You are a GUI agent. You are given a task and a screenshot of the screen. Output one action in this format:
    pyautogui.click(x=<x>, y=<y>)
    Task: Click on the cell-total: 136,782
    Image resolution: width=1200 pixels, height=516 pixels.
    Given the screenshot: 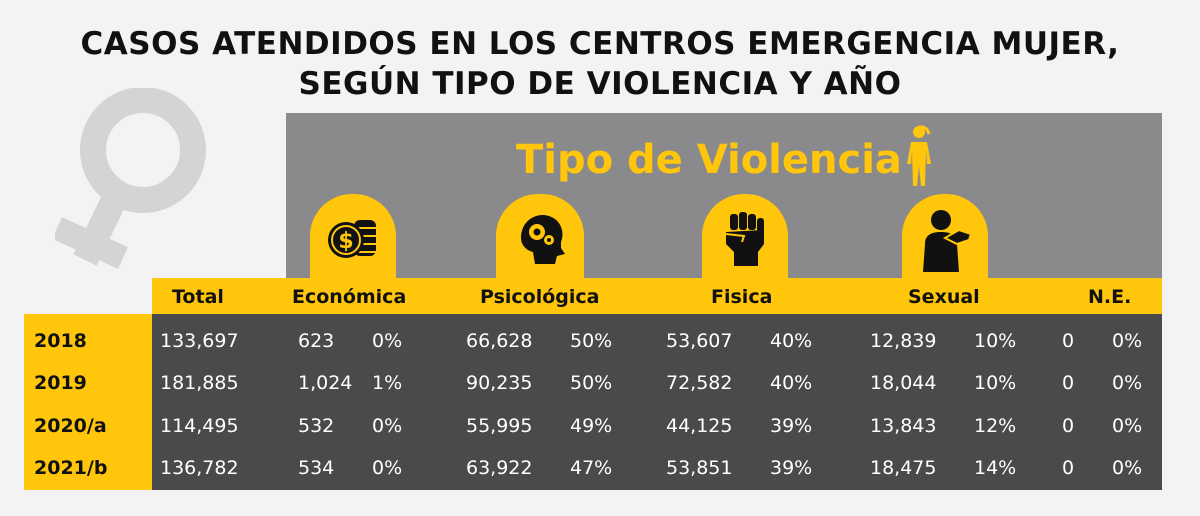 What is the action you would take?
    pyautogui.click(x=199, y=468)
    